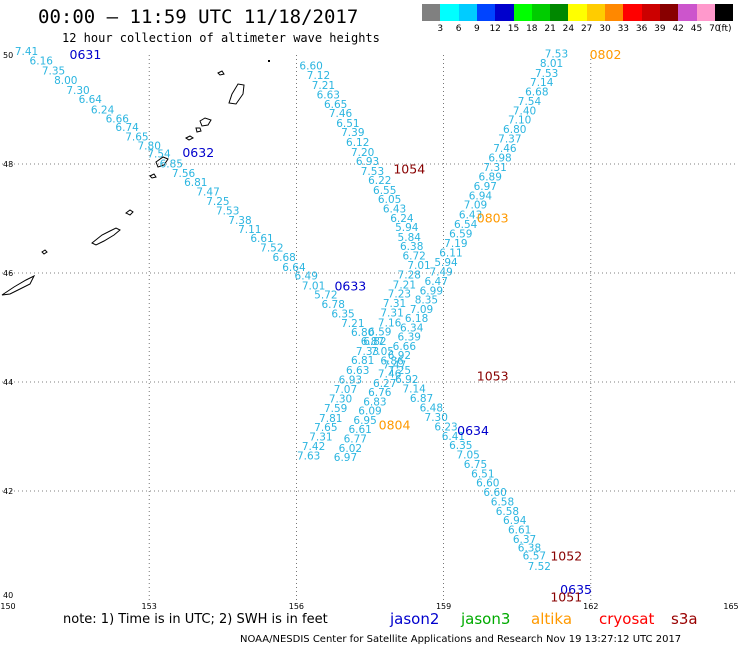  Describe the element at coordinates (384, 384) in the screenshot. I see `wave-height-value: 6.27` at that location.